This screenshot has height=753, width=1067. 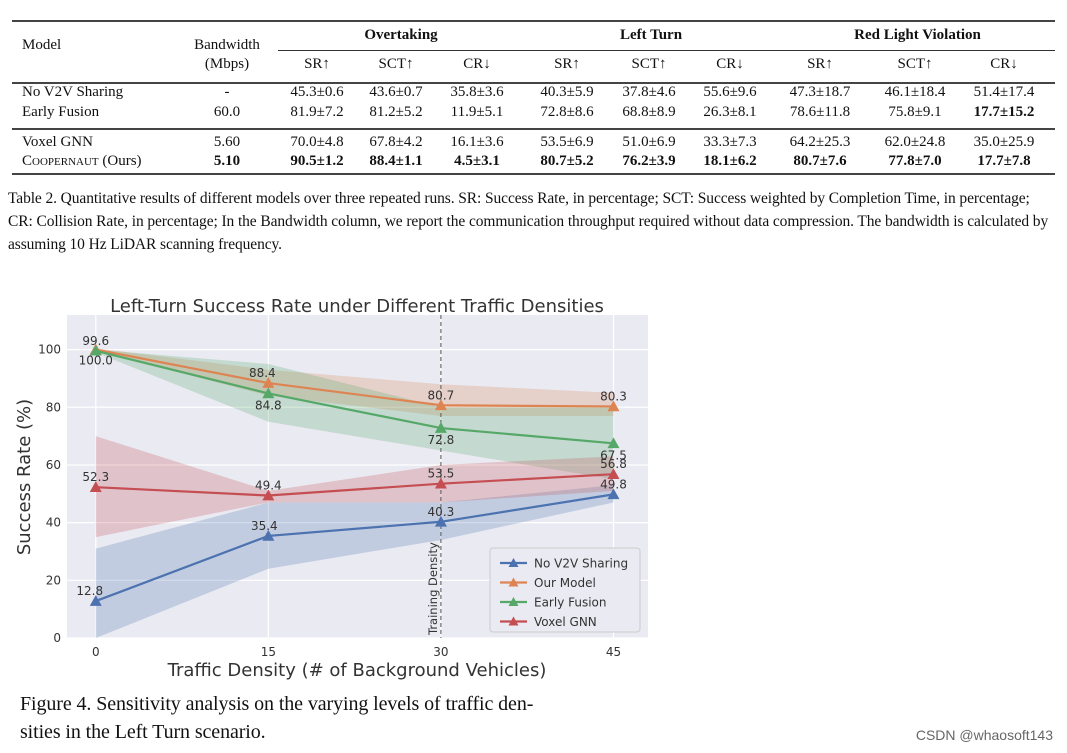 I want to click on y-tick-label: 40, so click(x=53, y=523).